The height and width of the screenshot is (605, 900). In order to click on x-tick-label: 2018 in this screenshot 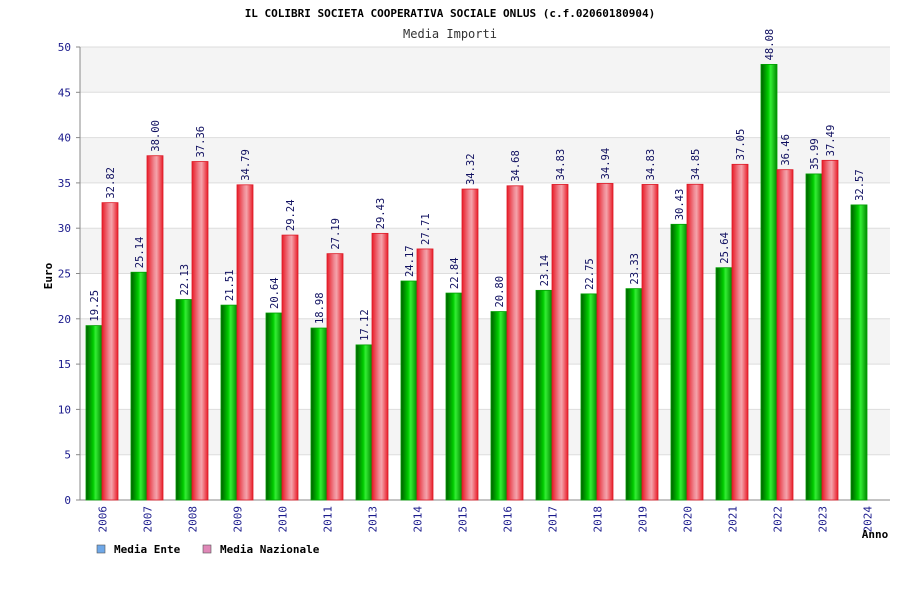, I will do `click(598, 519)`.